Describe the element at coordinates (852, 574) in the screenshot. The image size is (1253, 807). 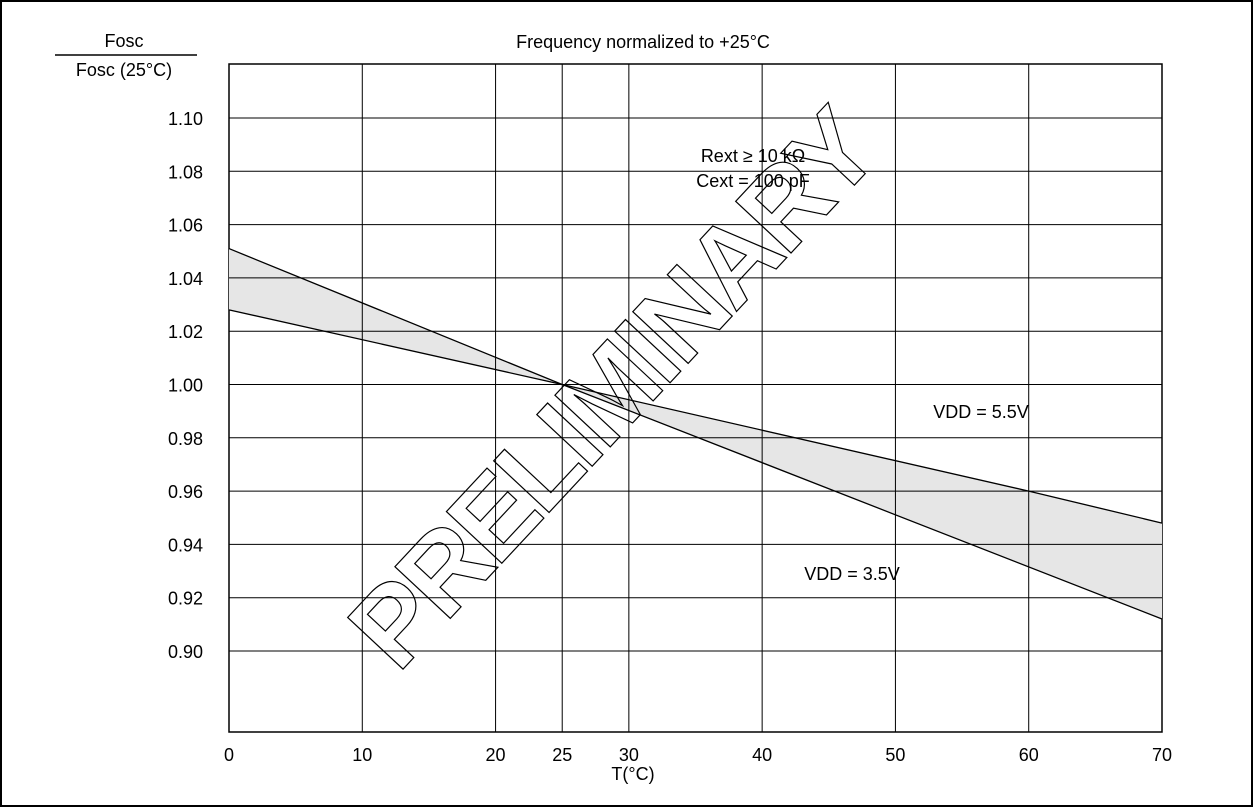
I see `series-label-3v5: VDD = 3.5V` at that location.